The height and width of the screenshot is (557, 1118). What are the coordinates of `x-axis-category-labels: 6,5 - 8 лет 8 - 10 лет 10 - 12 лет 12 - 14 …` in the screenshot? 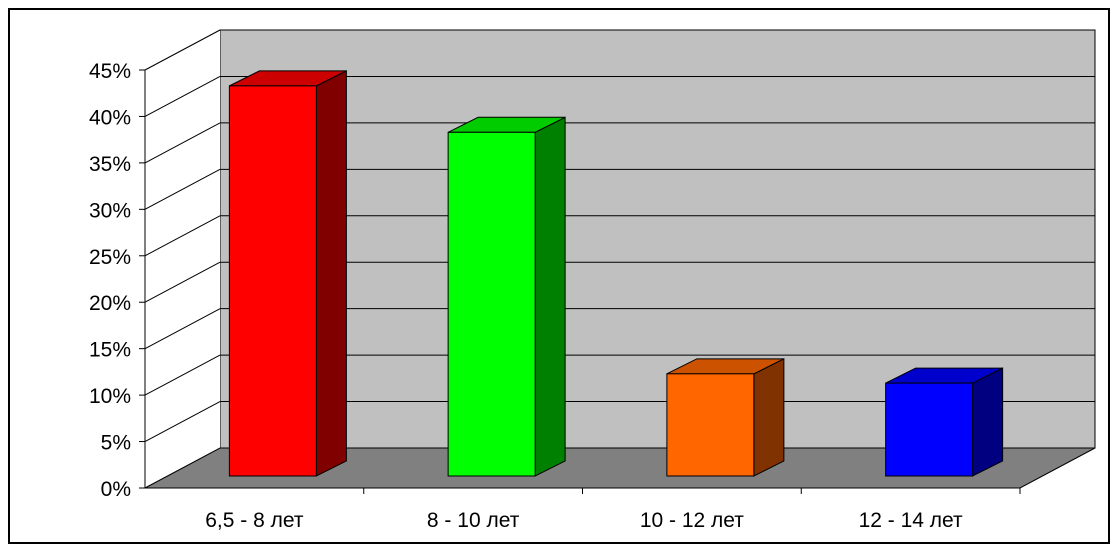 It's located at (584, 520).